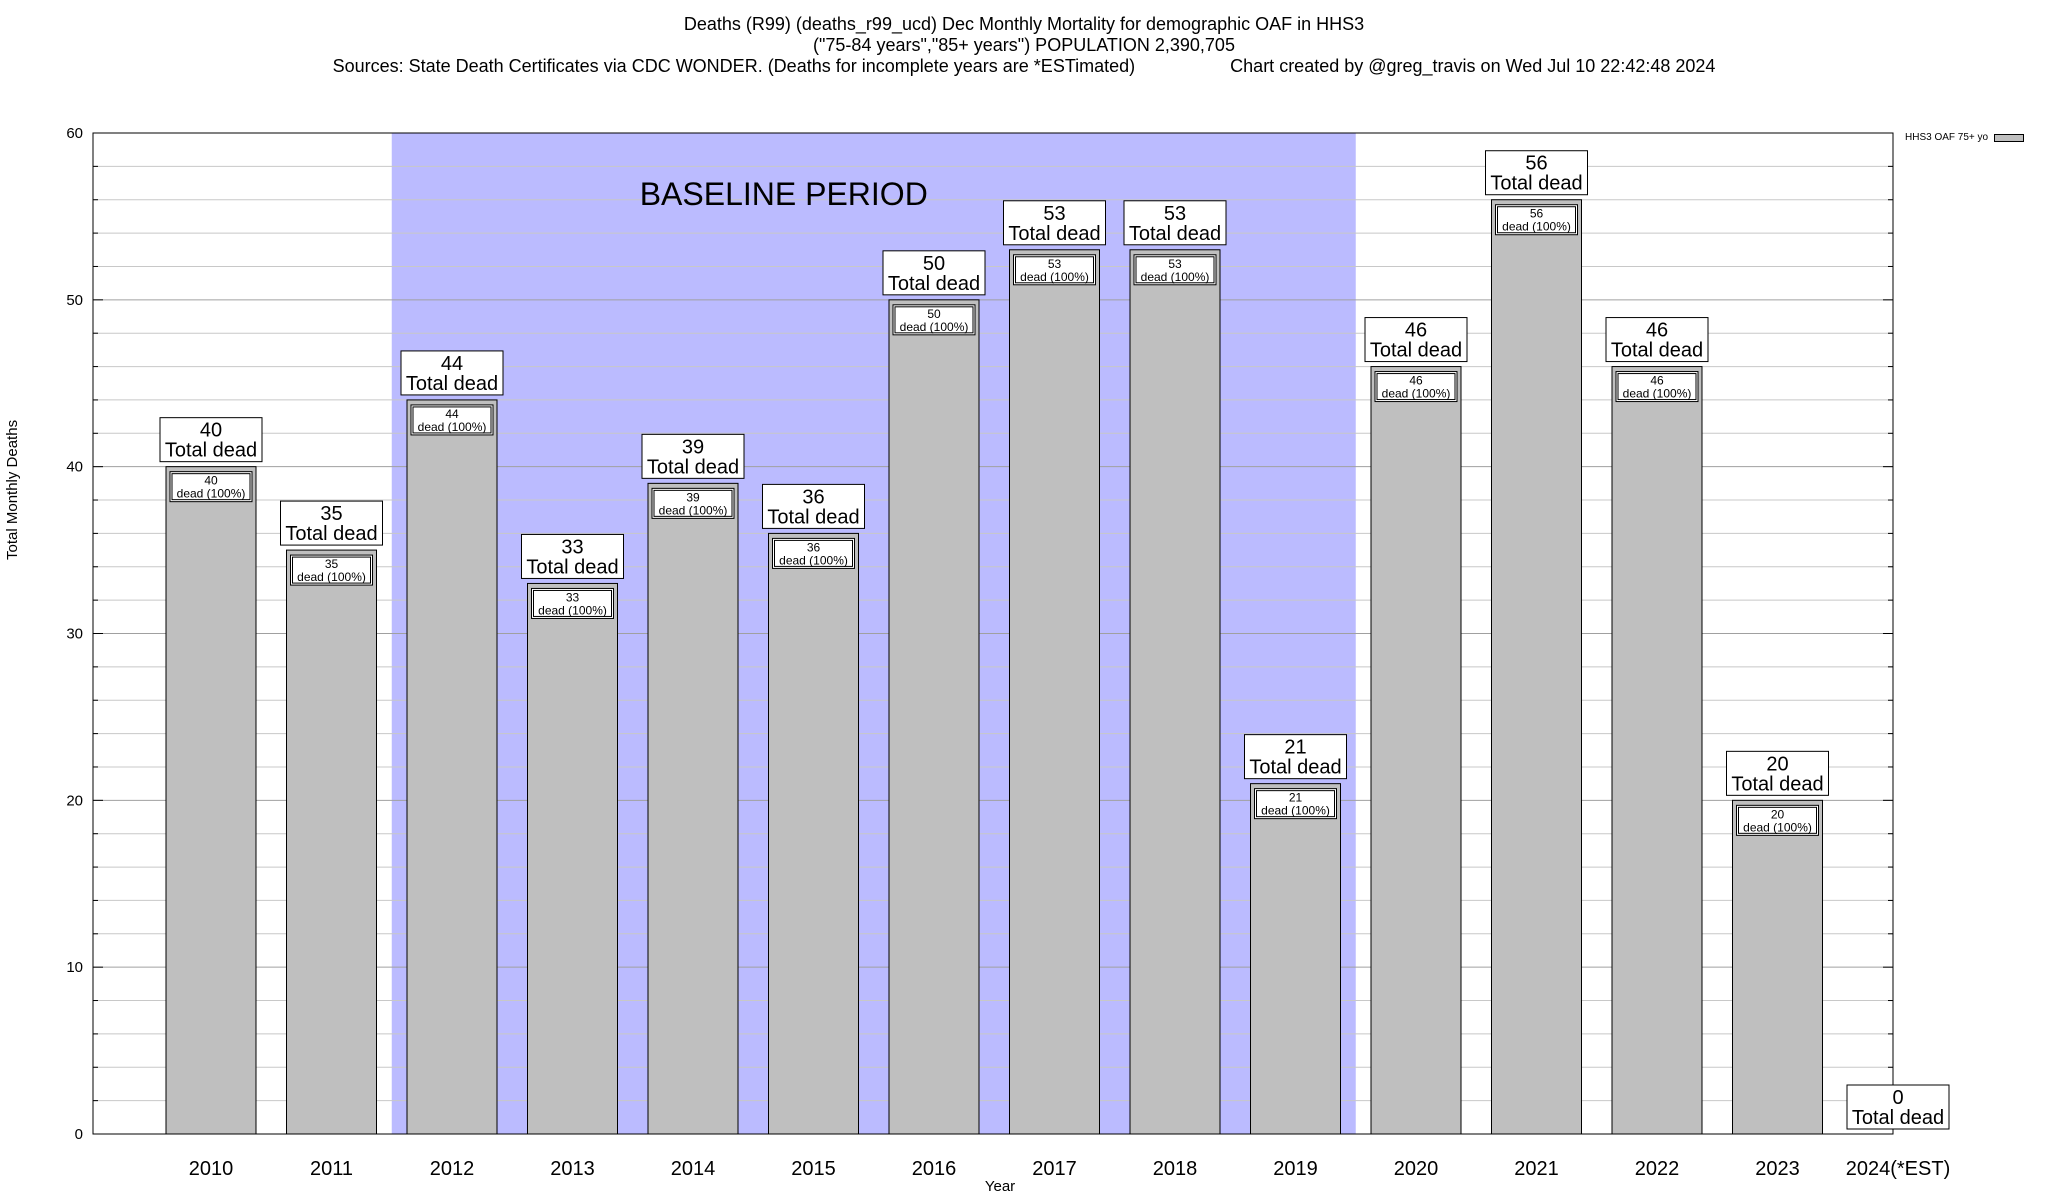 The width and height of the screenshot is (2048, 1200). Describe the element at coordinates (1657, 381) in the screenshot. I see `inner-label-value: 46` at that location.